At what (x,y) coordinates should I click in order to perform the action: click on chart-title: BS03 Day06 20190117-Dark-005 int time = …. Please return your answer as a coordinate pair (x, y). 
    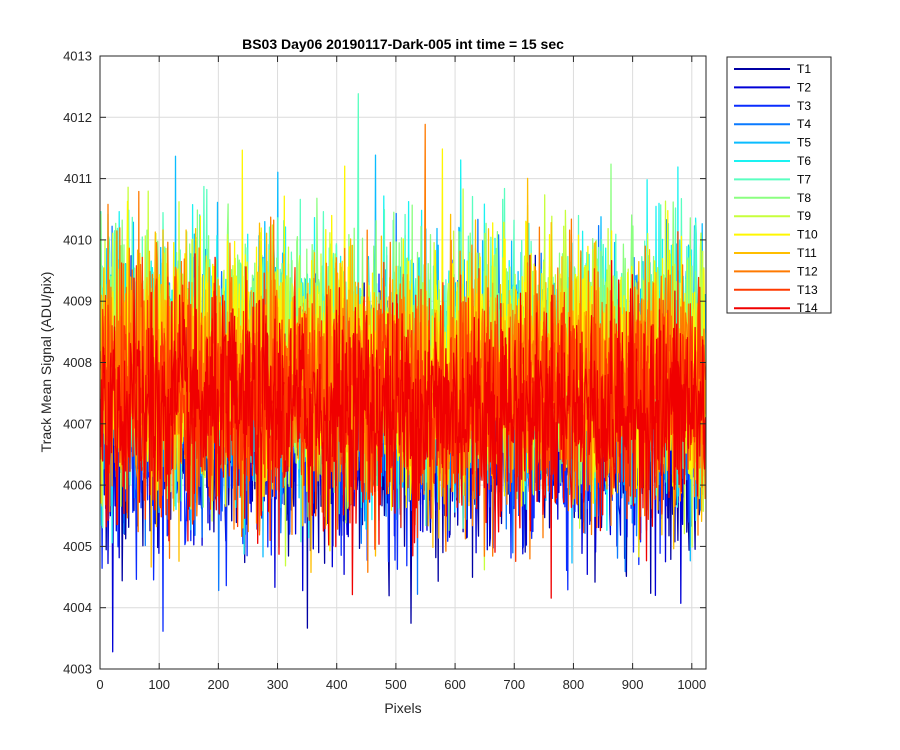
    Looking at the image, I should click on (403, 44).